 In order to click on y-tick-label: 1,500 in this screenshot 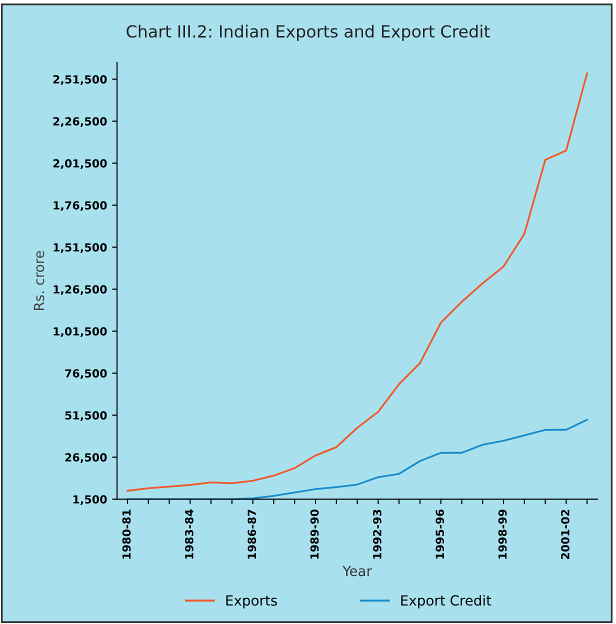, I will do `click(90, 500)`.